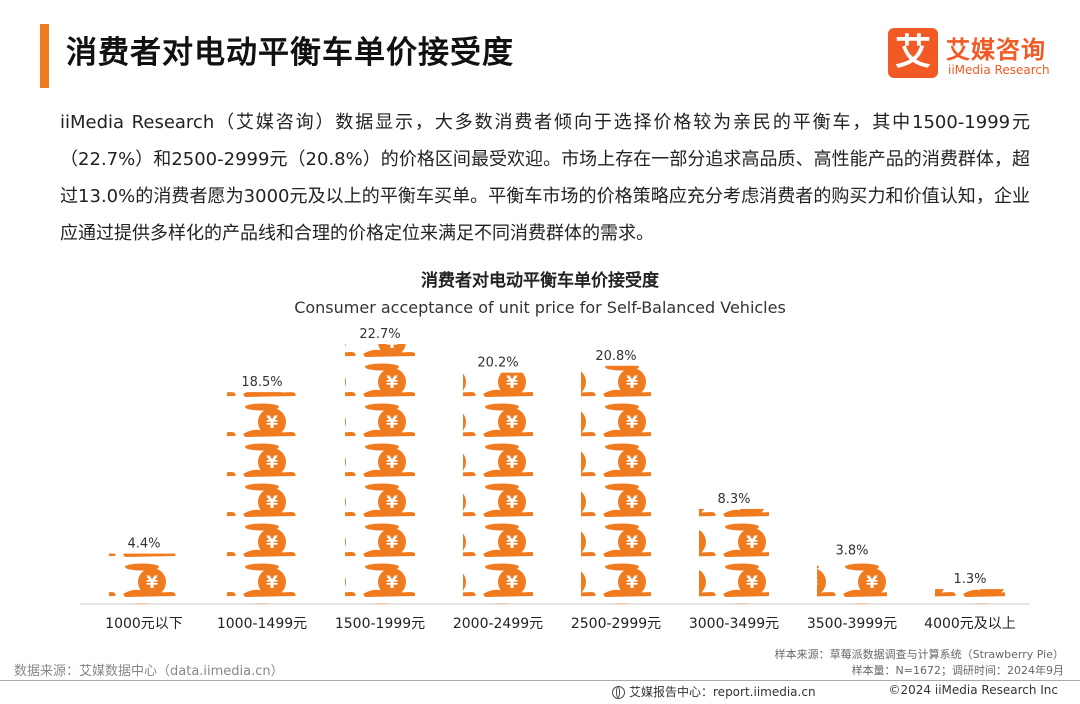  Describe the element at coordinates (143, 544) in the screenshot. I see `value-label-0: 4.4%` at that location.